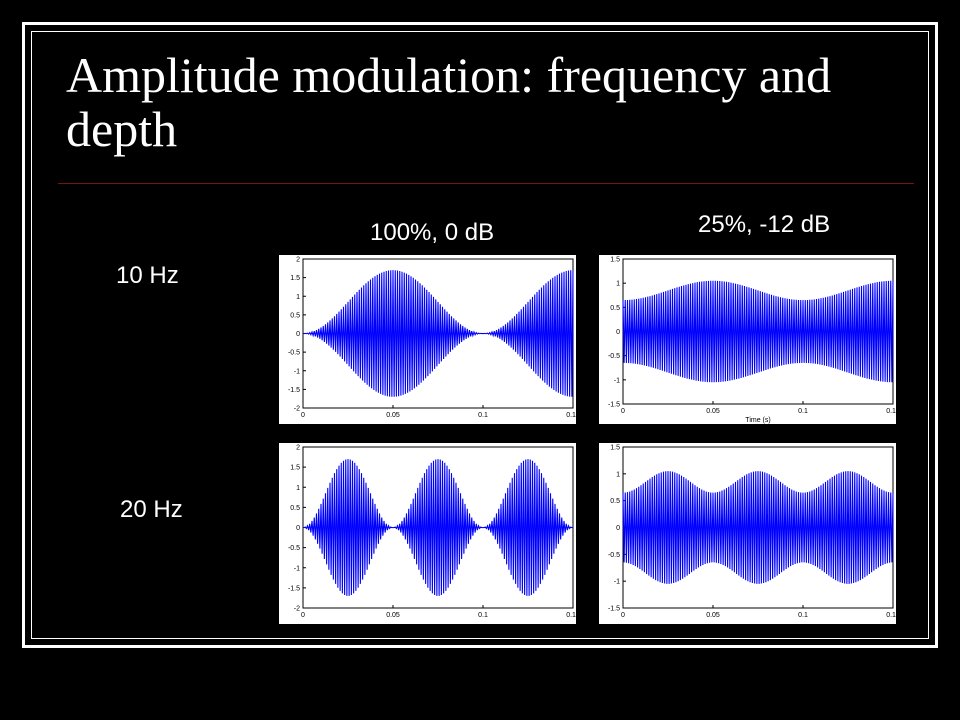 This screenshot has height=720, width=960. I want to click on waveform-chart-20hz-100pct: -2 -1.5 -1 -0.5 0 0.5 1 1.5 2 0 0.05 0.1 0.15, so click(432, 532).